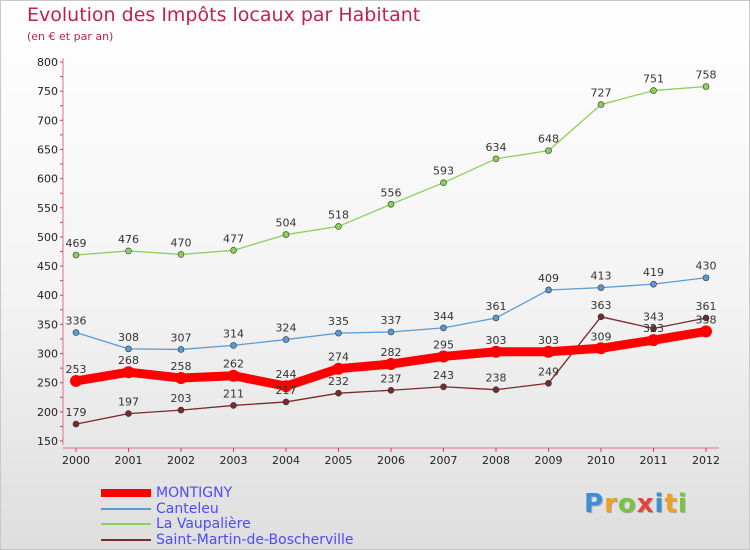 This screenshot has height=550, width=750. Describe the element at coordinates (181, 337) in the screenshot. I see `data-label: 307` at that location.